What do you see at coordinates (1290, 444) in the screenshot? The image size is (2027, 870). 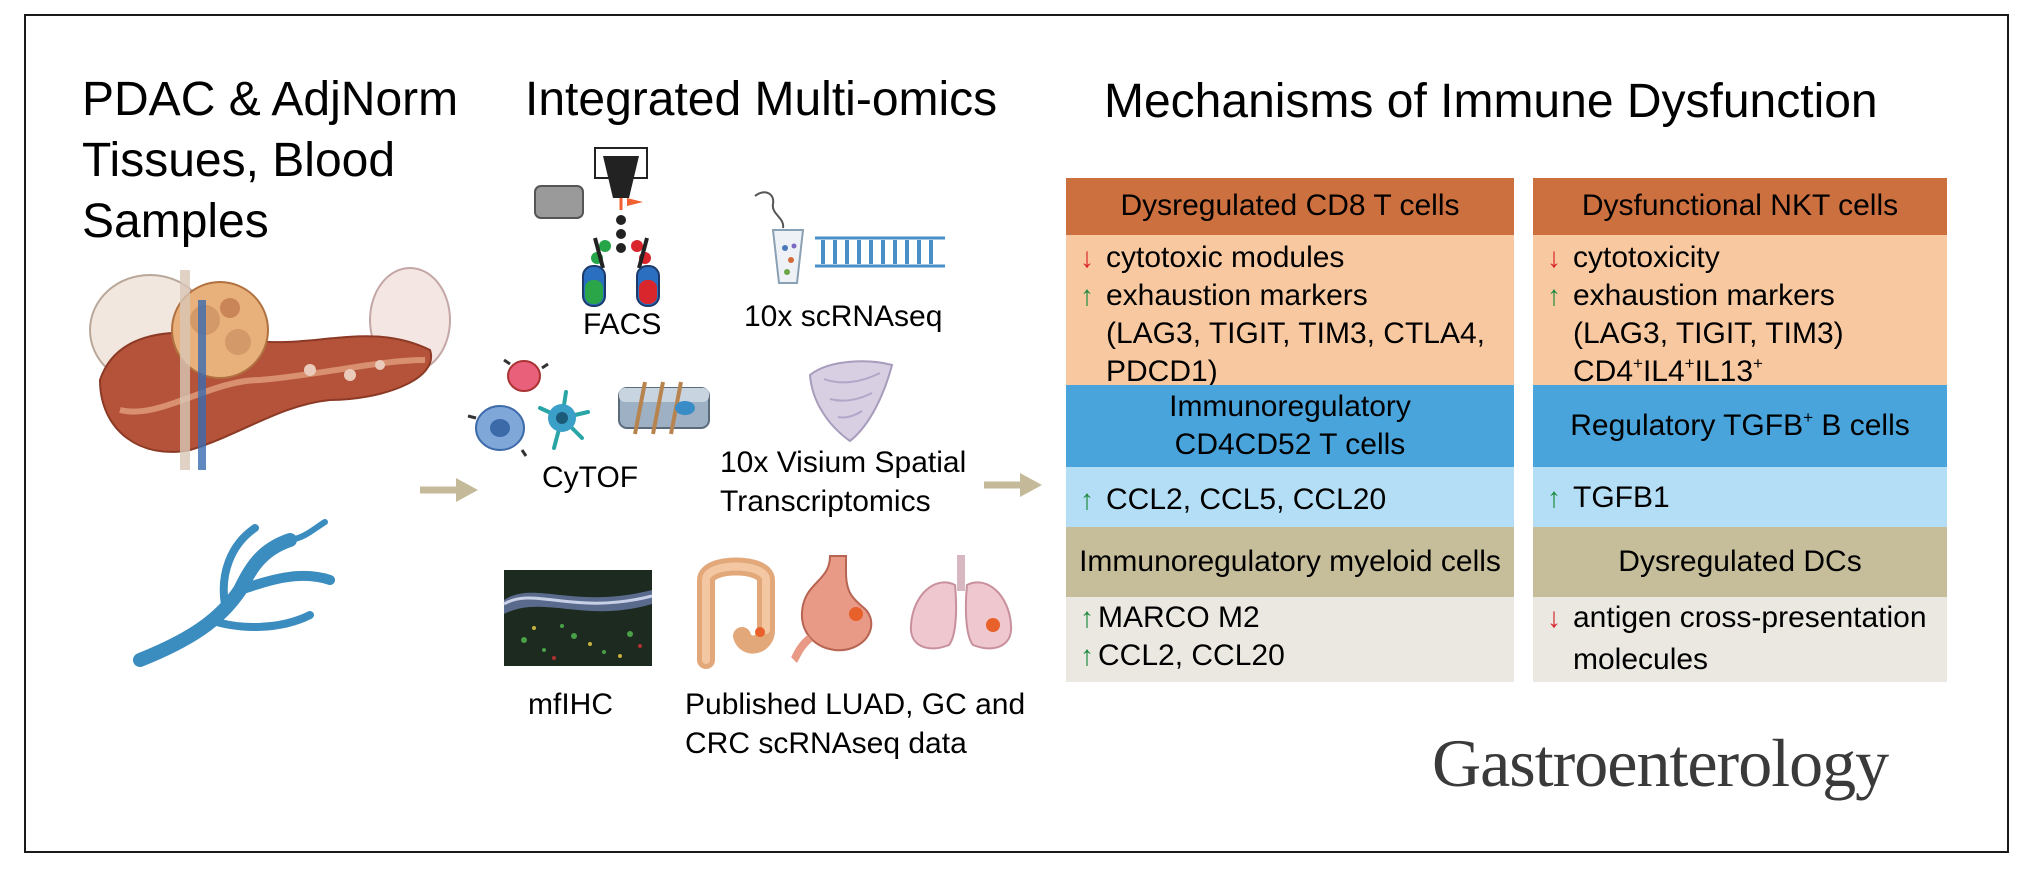 I see `cd4-header-line2: CD4CD52 T cells` at bounding box center [1290, 444].